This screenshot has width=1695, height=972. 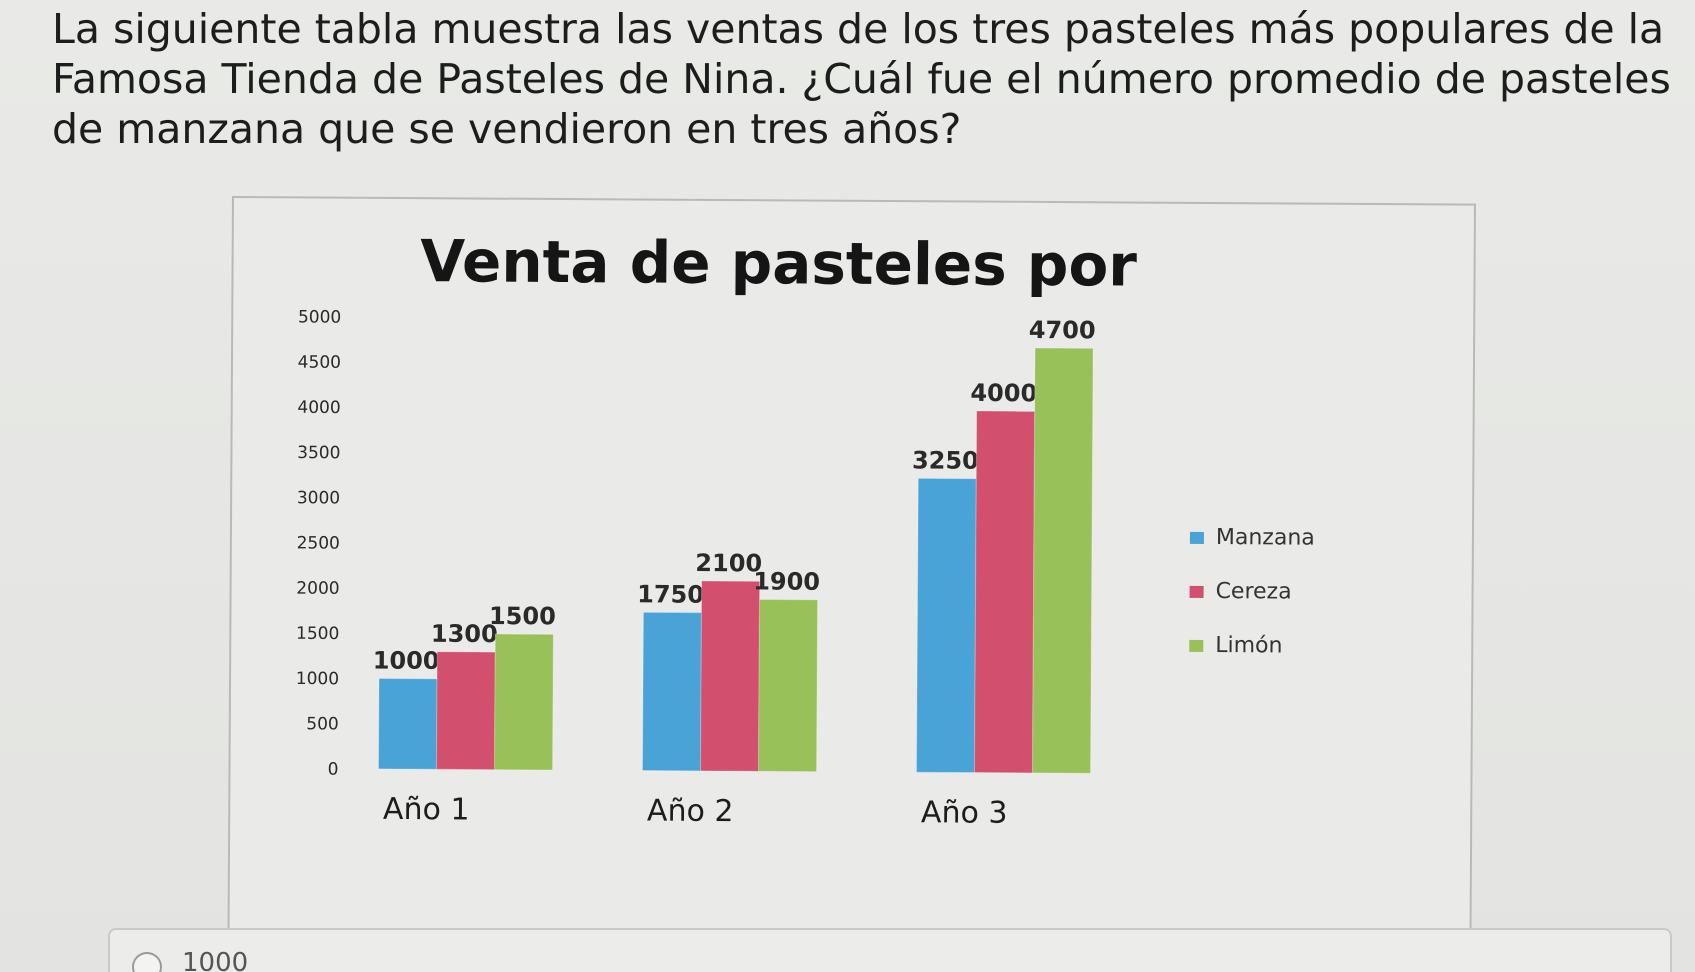 What do you see at coordinates (1003, 393) in the screenshot?
I see `data-label: 4000` at bounding box center [1003, 393].